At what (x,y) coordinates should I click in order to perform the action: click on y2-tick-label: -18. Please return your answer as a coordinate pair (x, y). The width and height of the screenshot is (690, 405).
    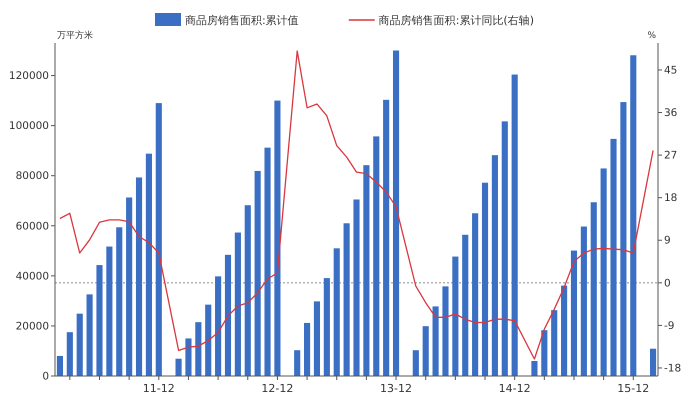
    Looking at the image, I should click on (673, 368).